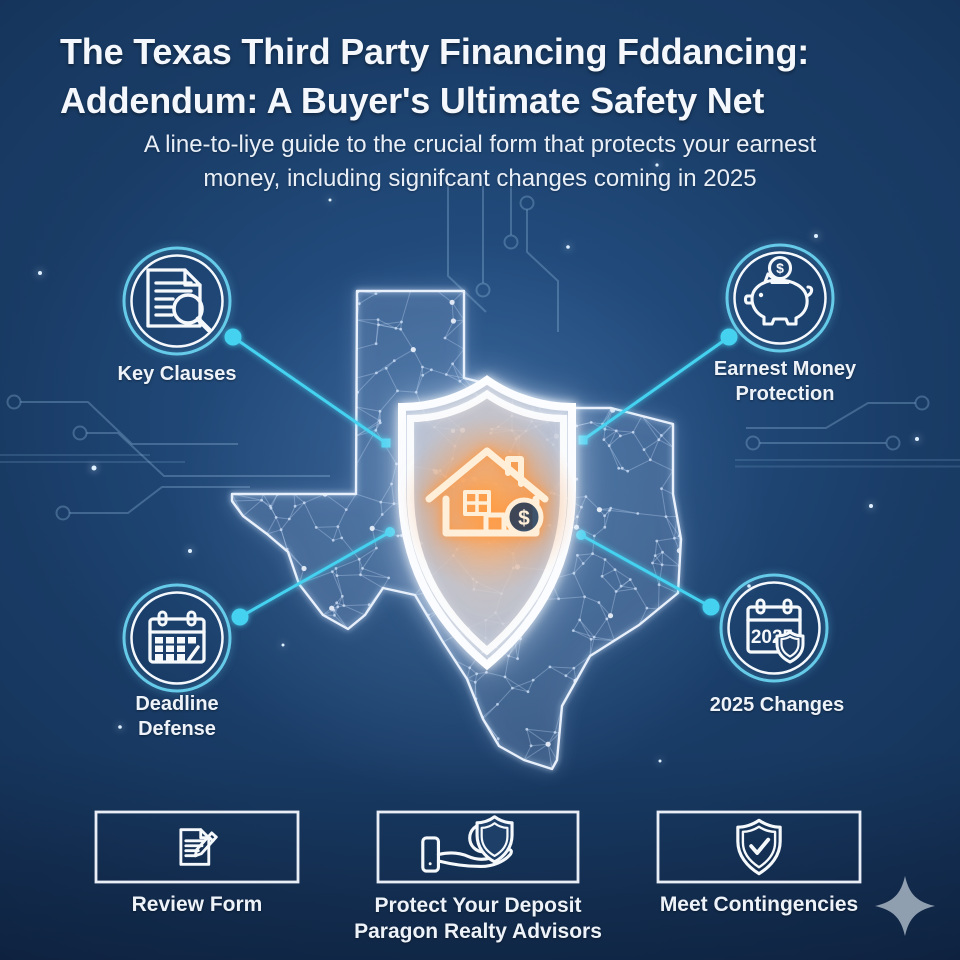  I want to click on feature-circle-key-clauses, so click(177, 301).